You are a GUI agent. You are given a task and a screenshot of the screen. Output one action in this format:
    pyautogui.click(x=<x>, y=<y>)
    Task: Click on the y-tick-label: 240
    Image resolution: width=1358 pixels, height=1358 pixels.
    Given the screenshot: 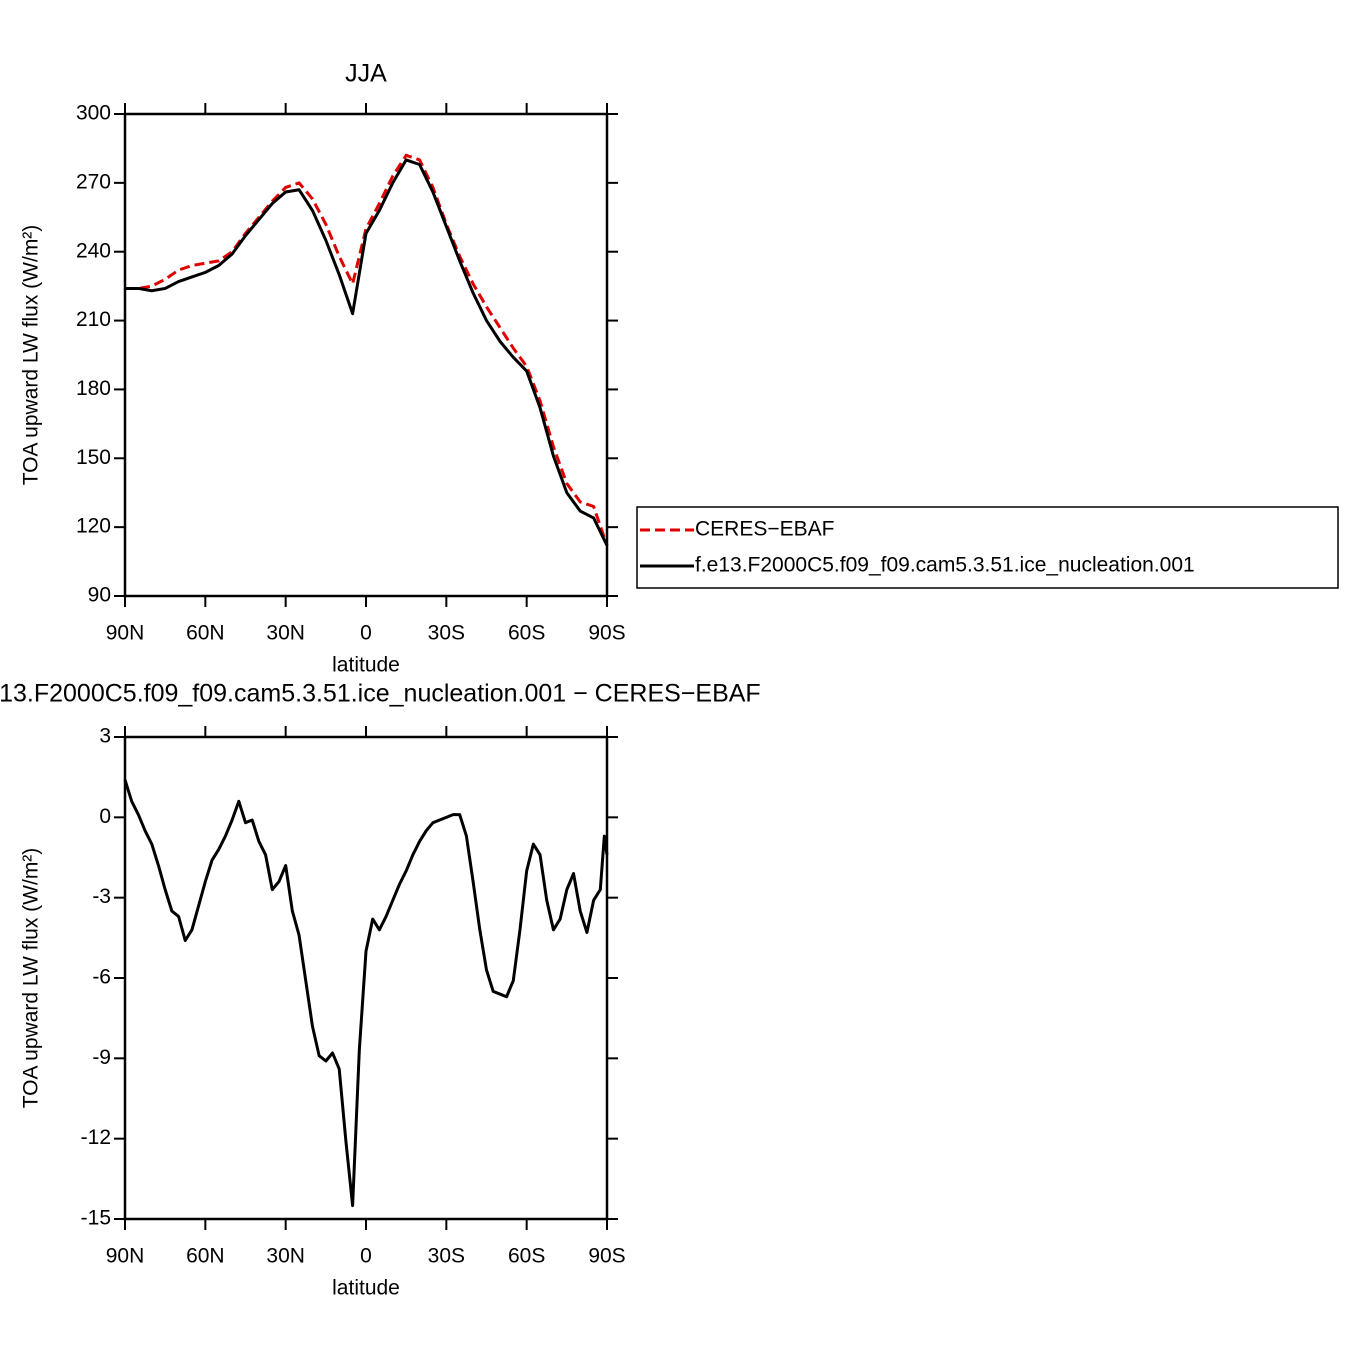 What is the action you would take?
    pyautogui.click(x=93, y=250)
    